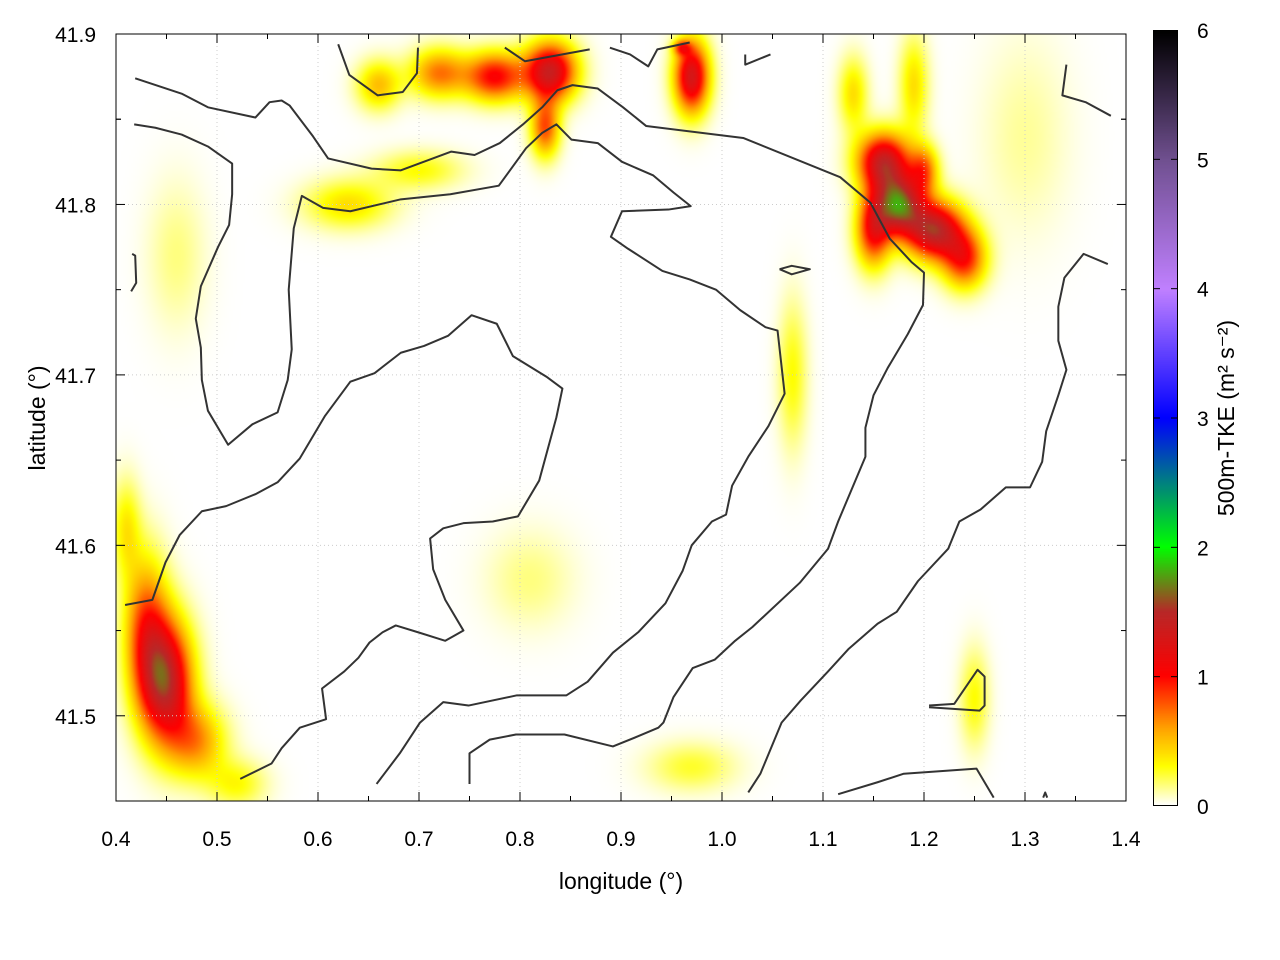 This screenshot has width=1280, height=960. Describe the element at coordinates (621, 881) in the screenshot. I see `x-axis-label: longitude (°)` at that location.